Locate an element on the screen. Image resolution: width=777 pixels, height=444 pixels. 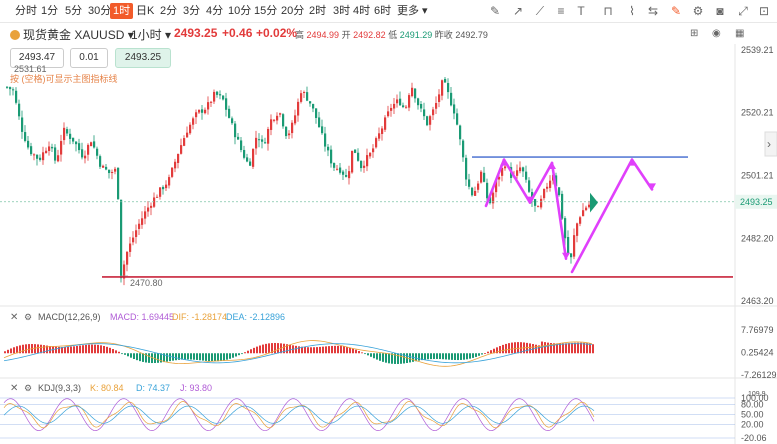
timeframe-11: 20分 is located at coordinates (293, 11).